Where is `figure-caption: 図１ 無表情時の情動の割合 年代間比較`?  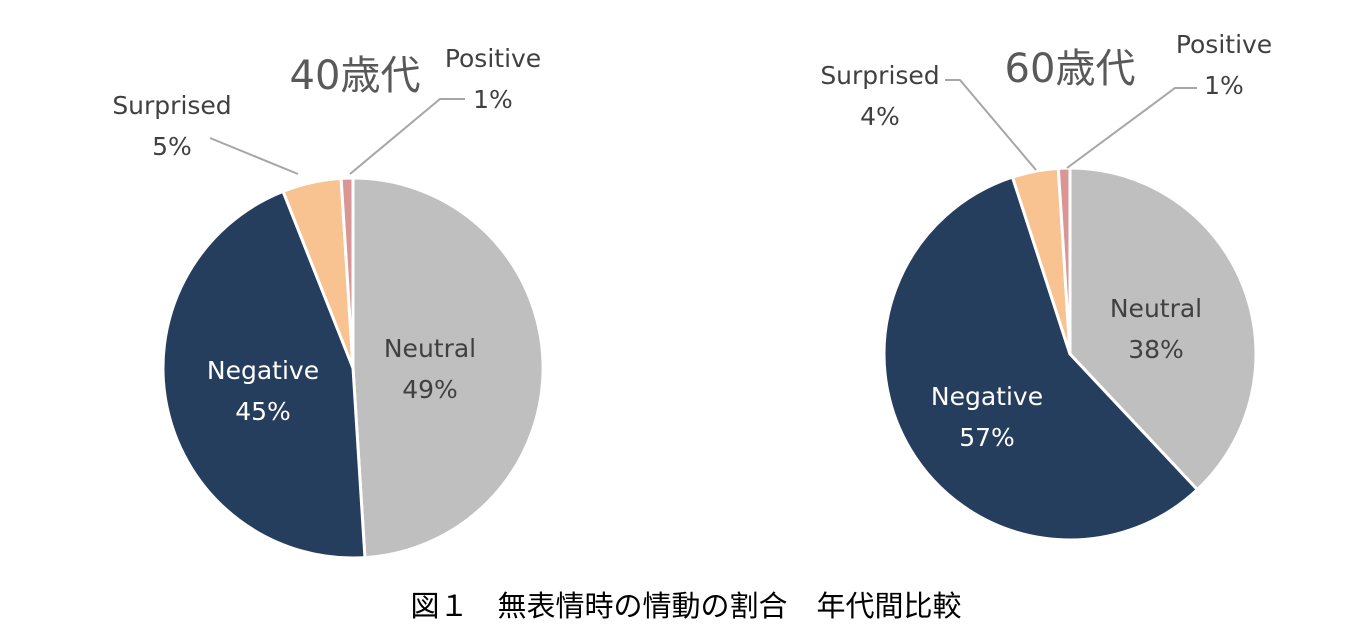
figure-caption: 図１ 無表情時の情動の割合 年代間比較 is located at coordinates (686, 606).